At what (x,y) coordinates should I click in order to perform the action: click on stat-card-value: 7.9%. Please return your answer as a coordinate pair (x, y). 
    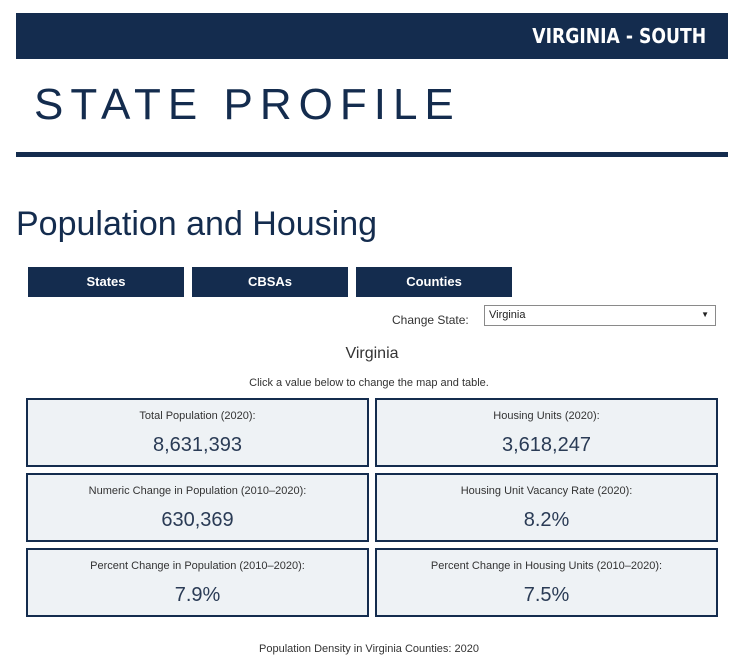
    Looking at the image, I should click on (197, 595).